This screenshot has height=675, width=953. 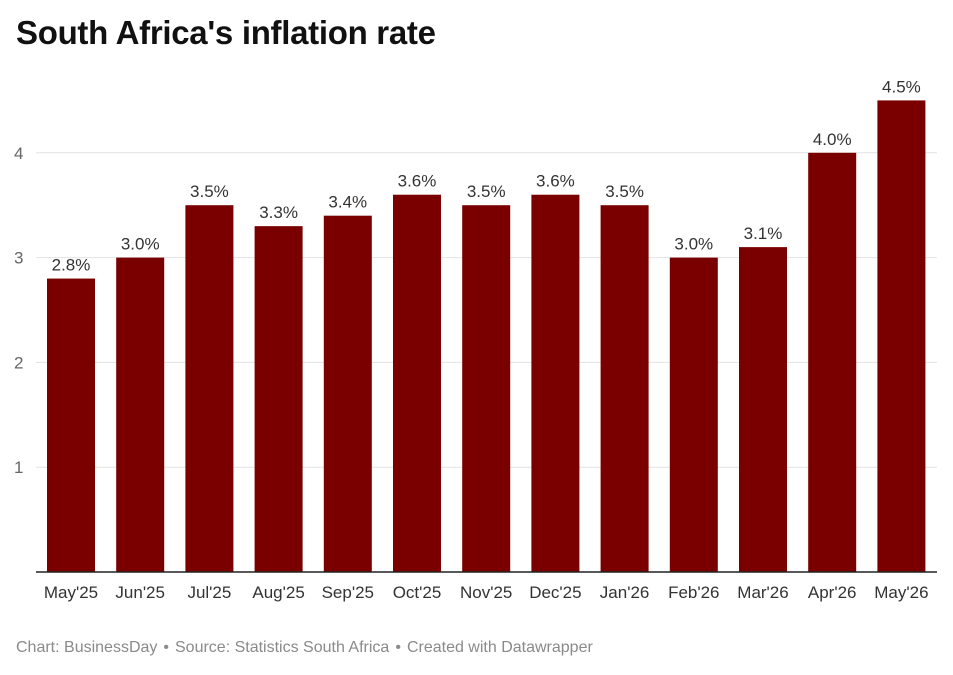 What do you see at coordinates (347, 202) in the screenshot?
I see `bar-value-label: 3.4%` at bounding box center [347, 202].